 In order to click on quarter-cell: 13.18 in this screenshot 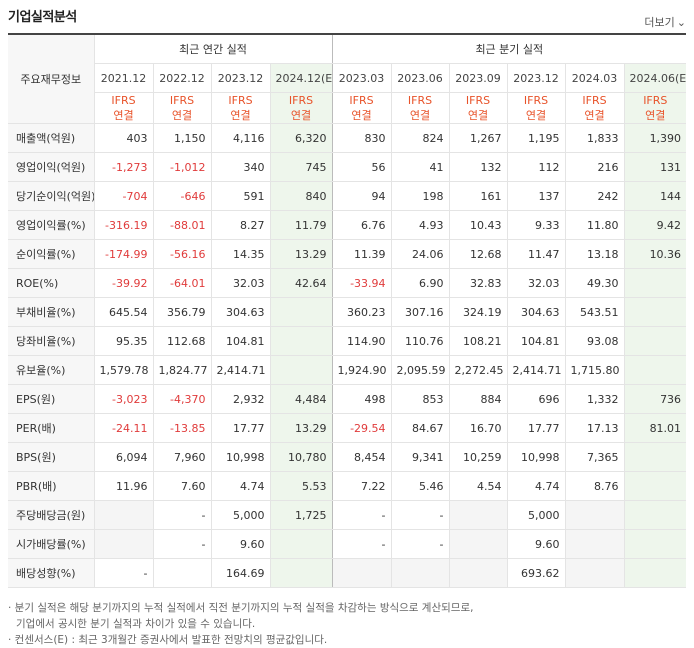, I will do `click(594, 254)`.